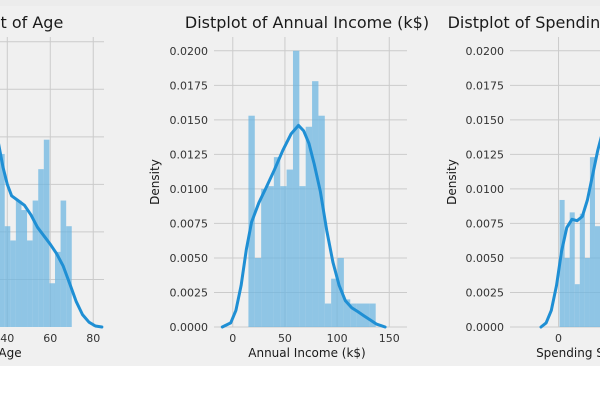 This screenshot has height=400, width=600. What do you see at coordinates (307, 22) in the screenshot?
I see `chart-title: Distplot of Annual Income (k$)` at bounding box center [307, 22].